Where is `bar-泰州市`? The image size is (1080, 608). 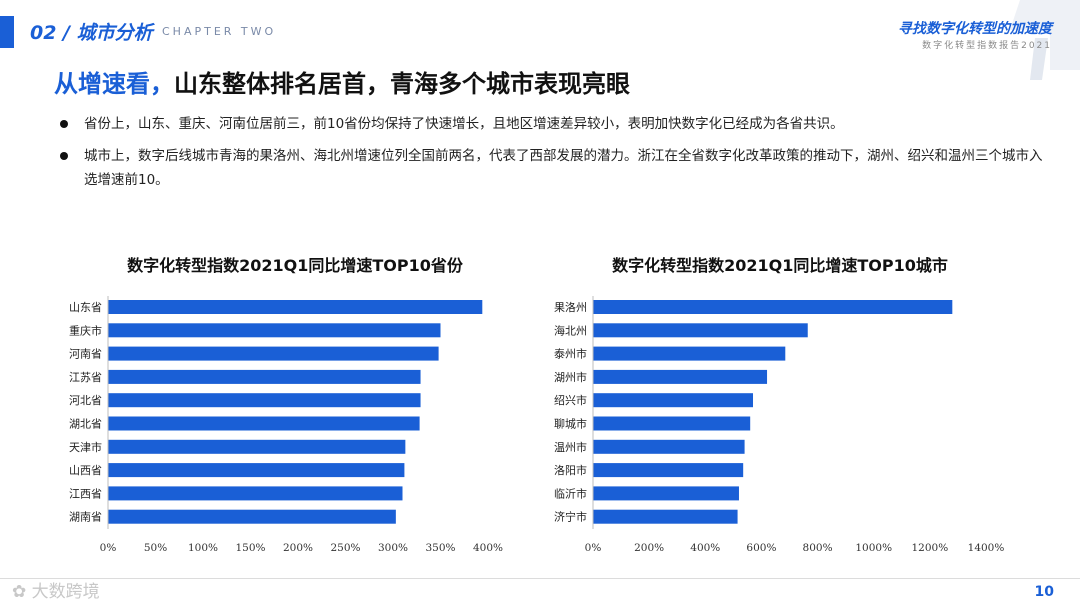
bar-泰州市 is located at coordinates (689, 353).